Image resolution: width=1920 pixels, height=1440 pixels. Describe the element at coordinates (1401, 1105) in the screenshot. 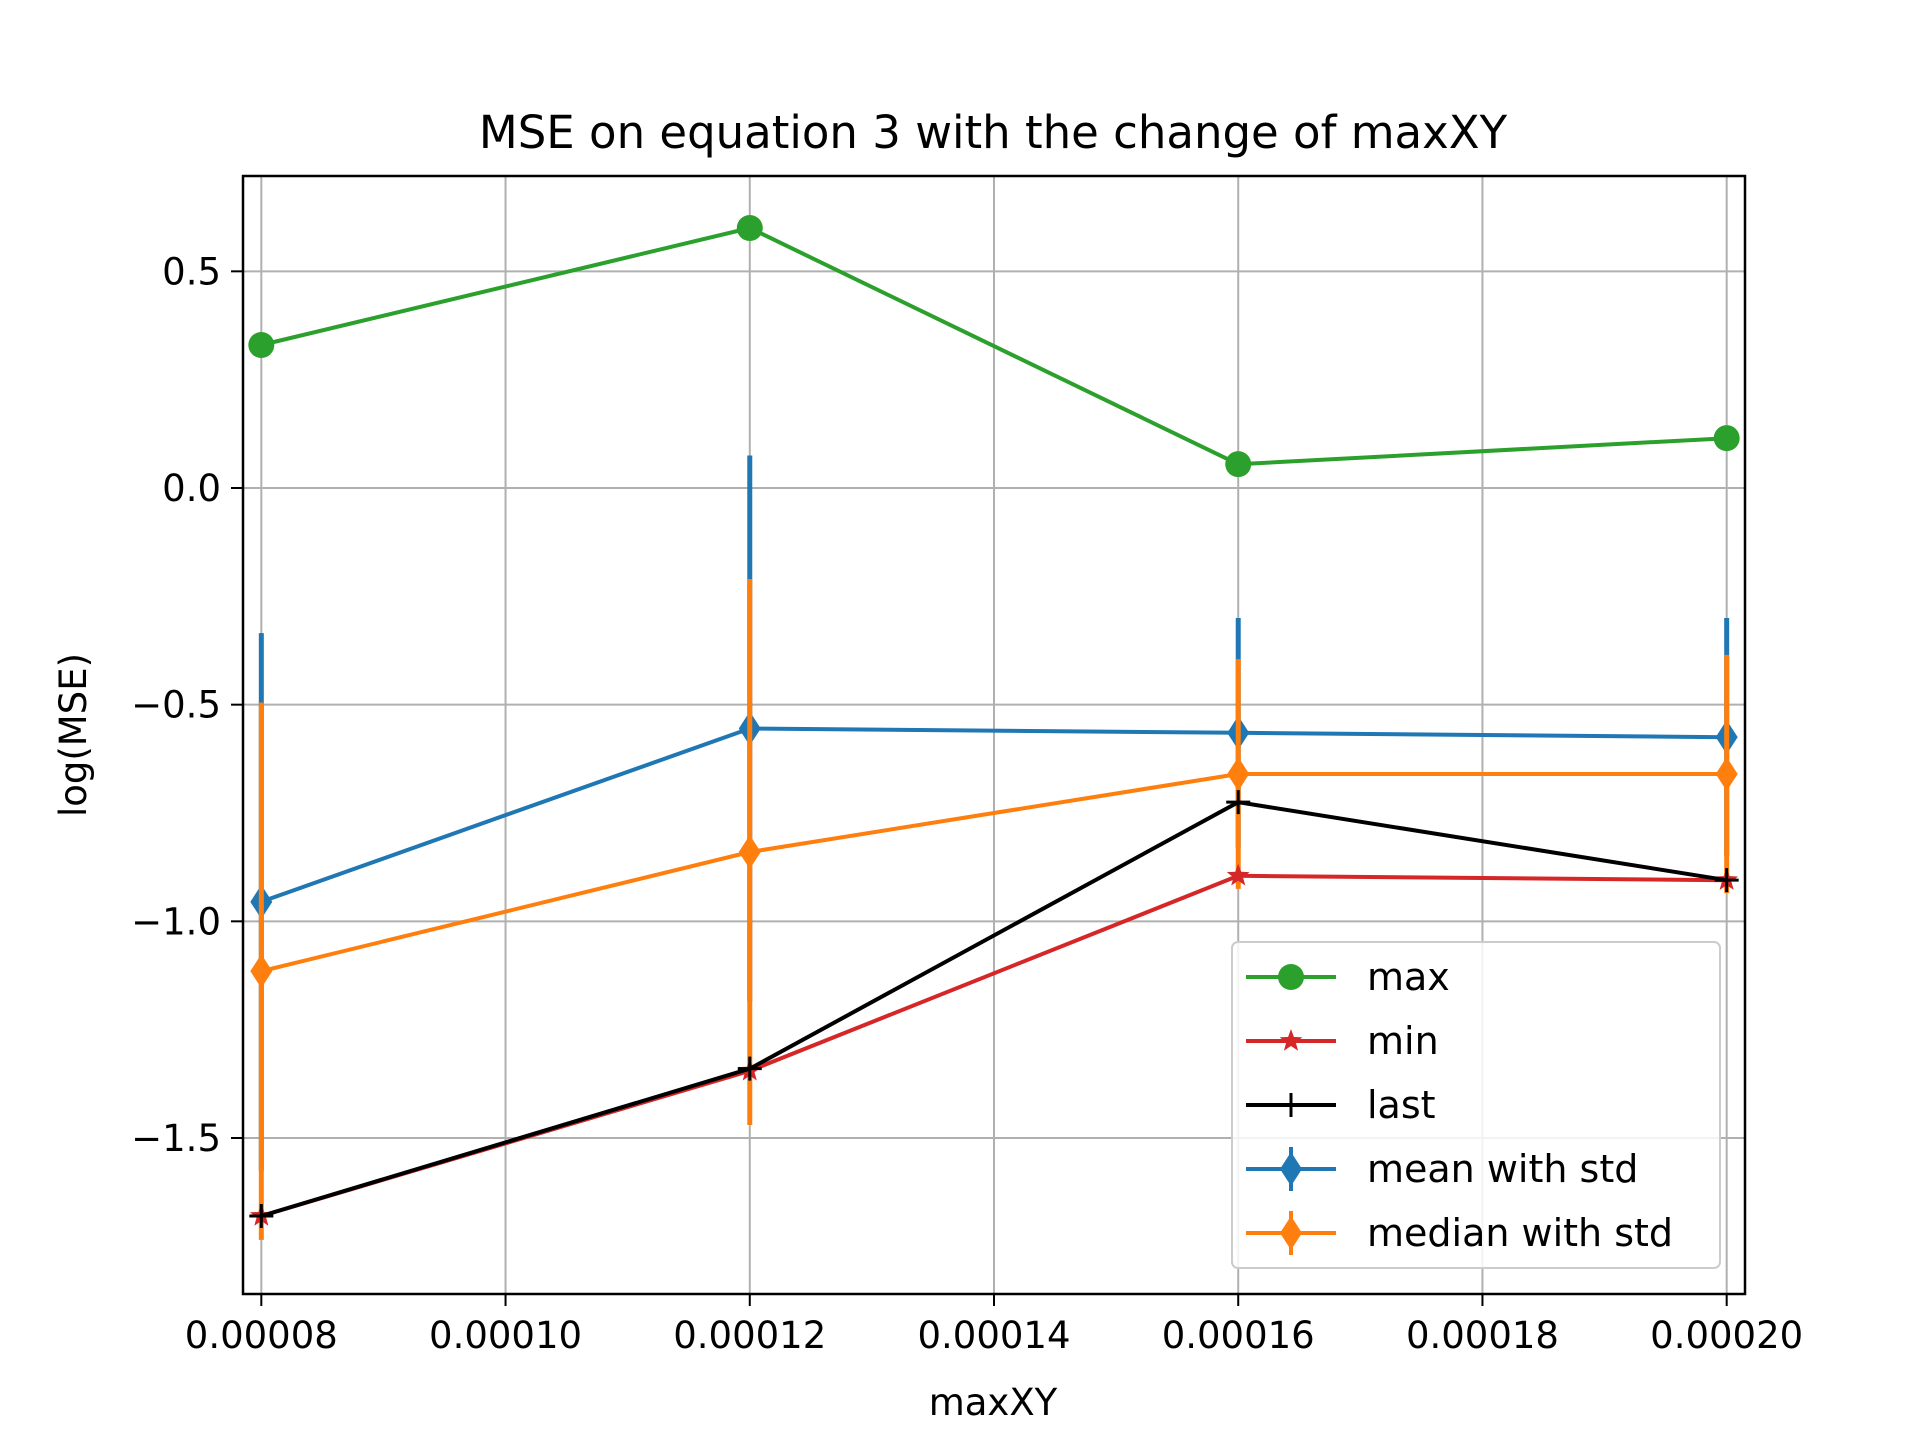

I see `legend-label: last` at that location.